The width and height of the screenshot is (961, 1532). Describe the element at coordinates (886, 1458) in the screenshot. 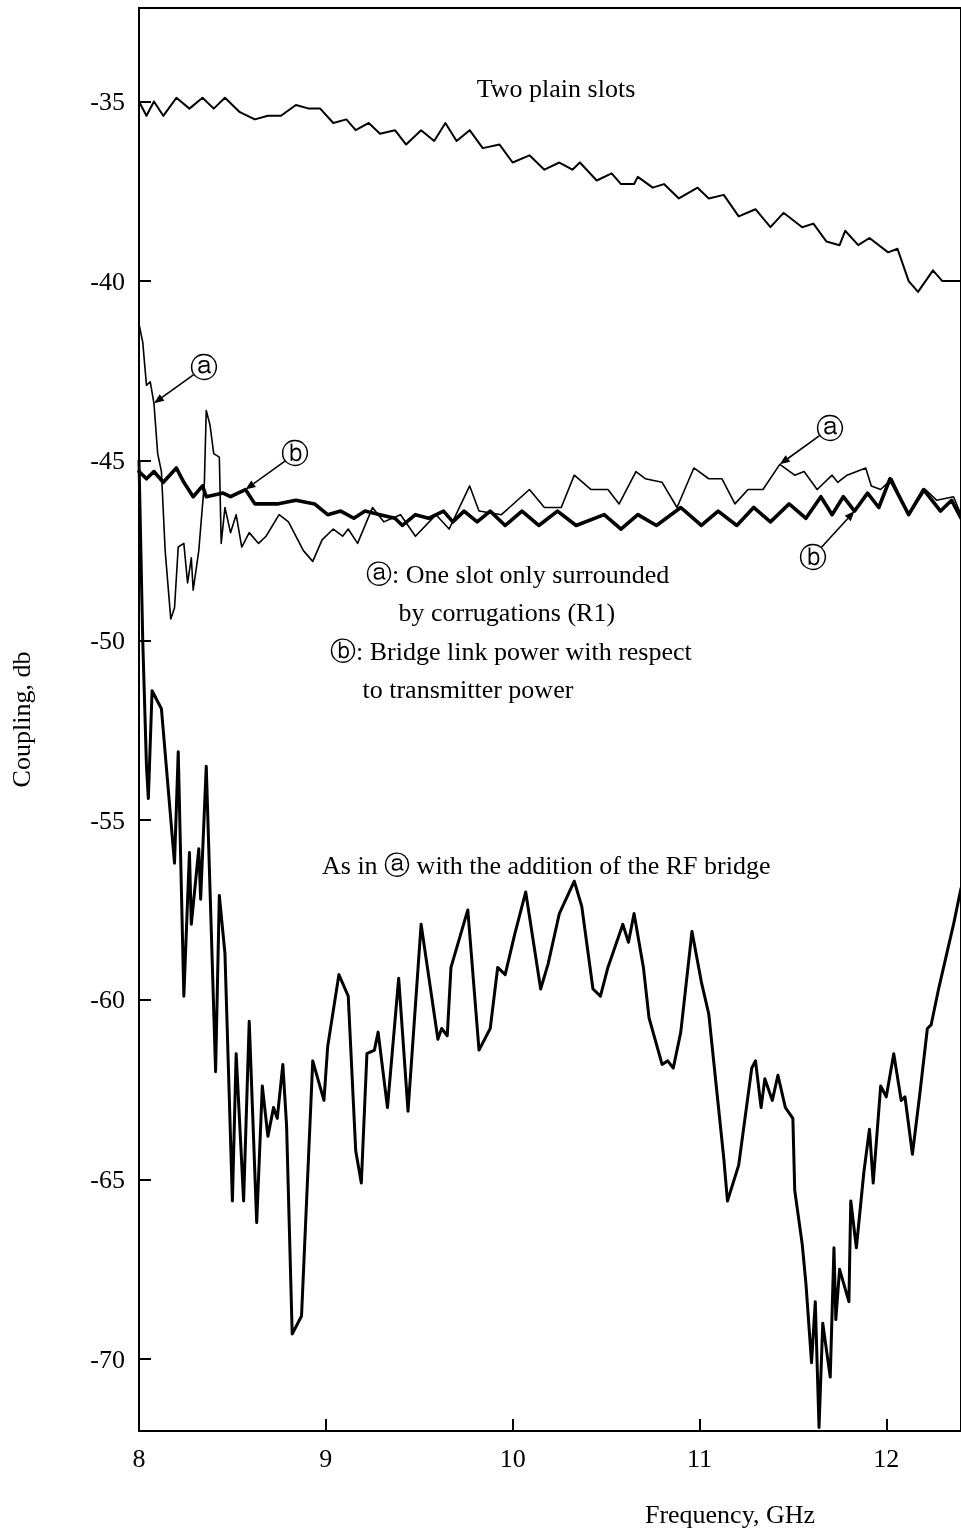

I see `x-tick-label: 12` at that location.